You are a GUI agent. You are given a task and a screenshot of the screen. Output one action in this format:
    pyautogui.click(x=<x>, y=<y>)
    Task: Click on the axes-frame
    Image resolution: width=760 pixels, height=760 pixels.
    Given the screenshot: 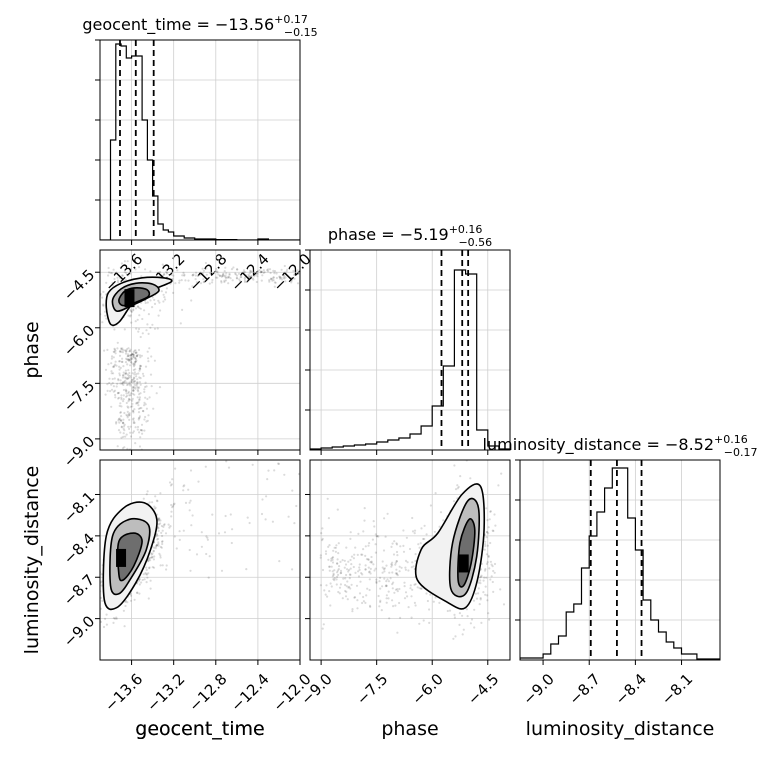 What is the action you would take?
    pyautogui.click(x=410, y=350)
    